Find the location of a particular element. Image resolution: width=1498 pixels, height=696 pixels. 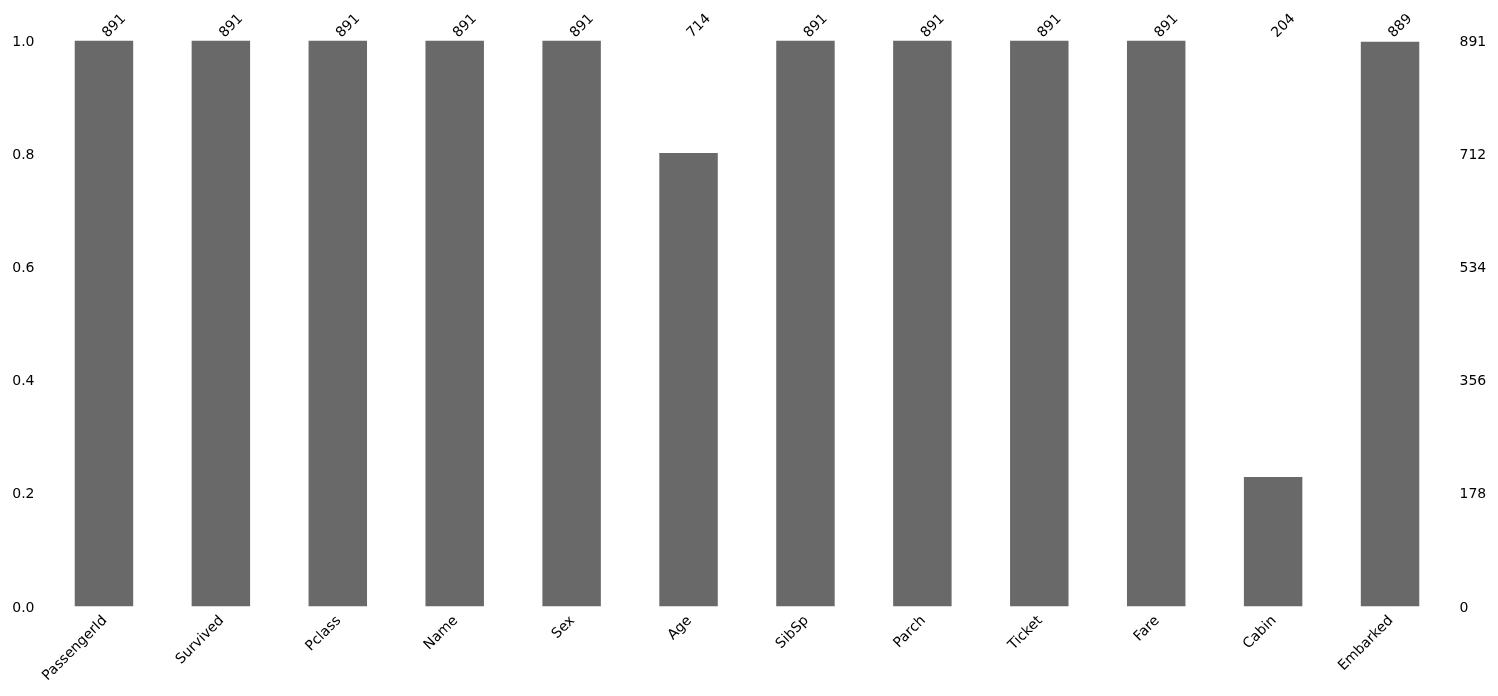

y-tick-label: 0.4 is located at coordinates (23, 380).